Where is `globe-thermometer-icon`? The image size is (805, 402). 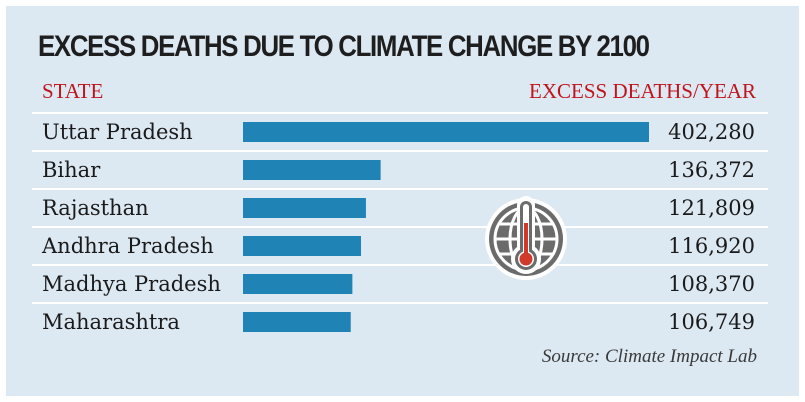
globe-thermometer-icon is located at coordinates (526, 238).